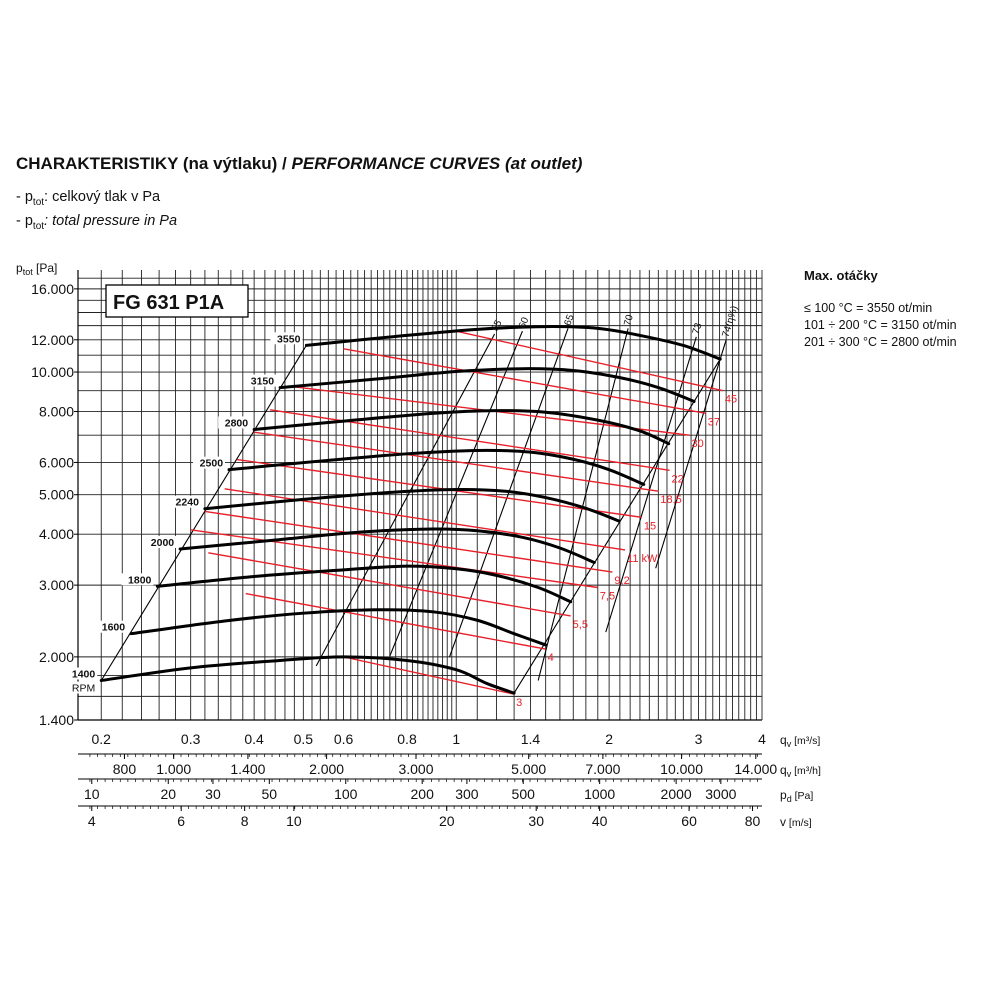 This screenshot has height=1000, width=1000. What do you see at coordinates (177, 301) in the screenshot?
I see `model-box` at bounding box center [177, 301].